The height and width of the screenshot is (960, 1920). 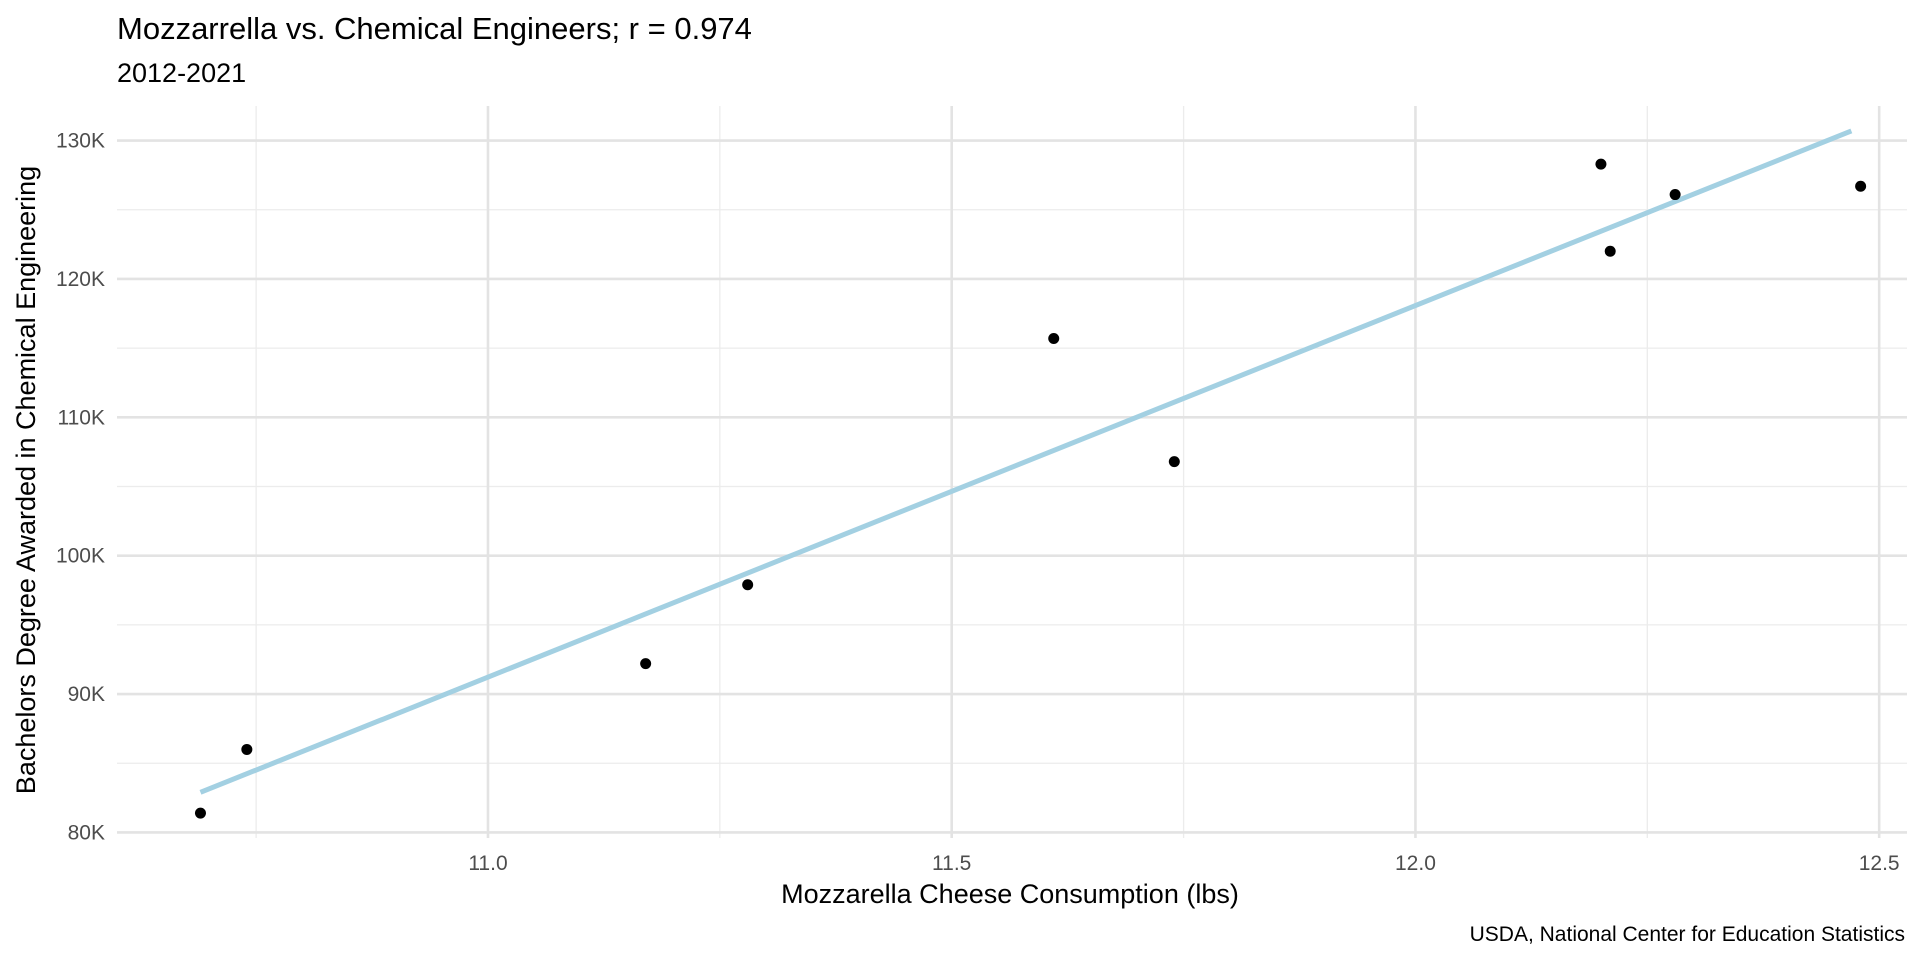 I want to click on x-tick-label: 12.0, so click(x=1415, y=863).